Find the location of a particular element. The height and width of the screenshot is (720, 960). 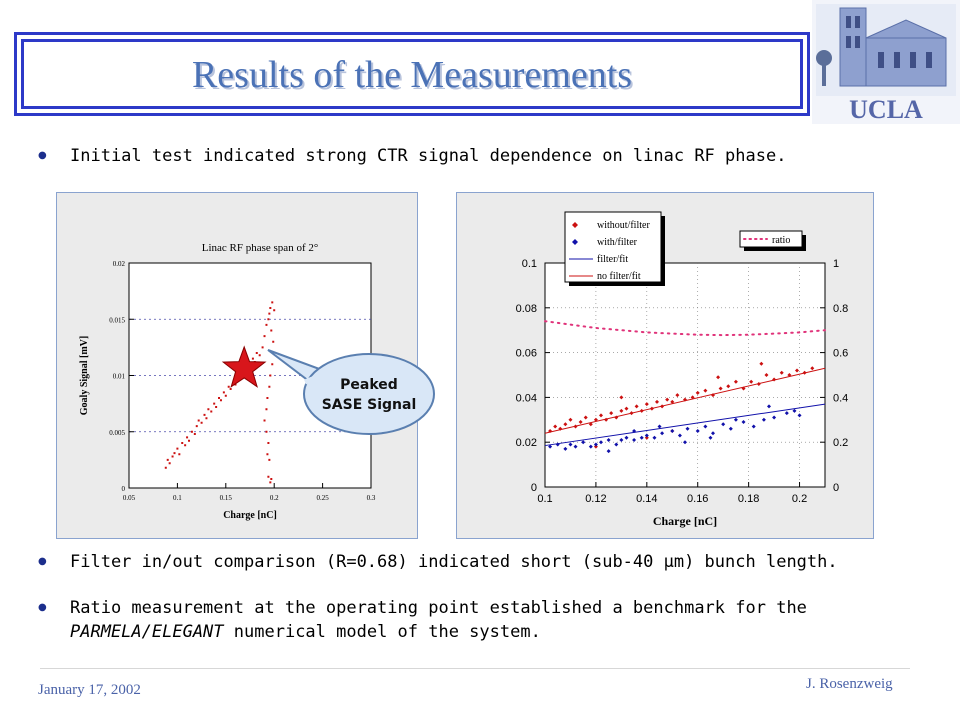

y-tick-label: 0.06 is located at coordinates (526, 354).